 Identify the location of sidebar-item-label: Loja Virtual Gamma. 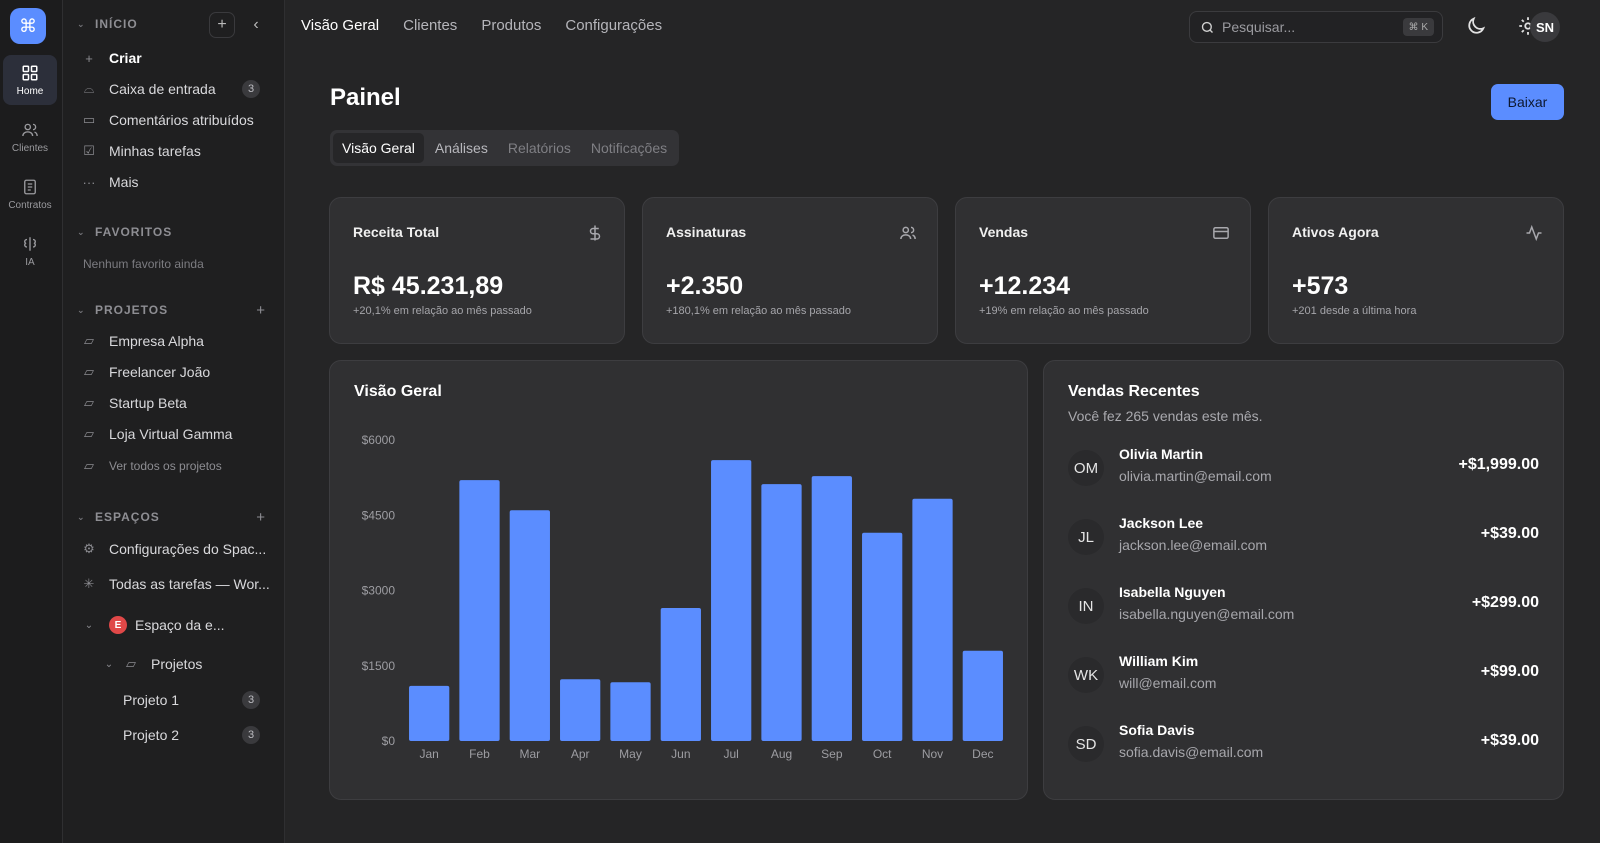
(171, 434).